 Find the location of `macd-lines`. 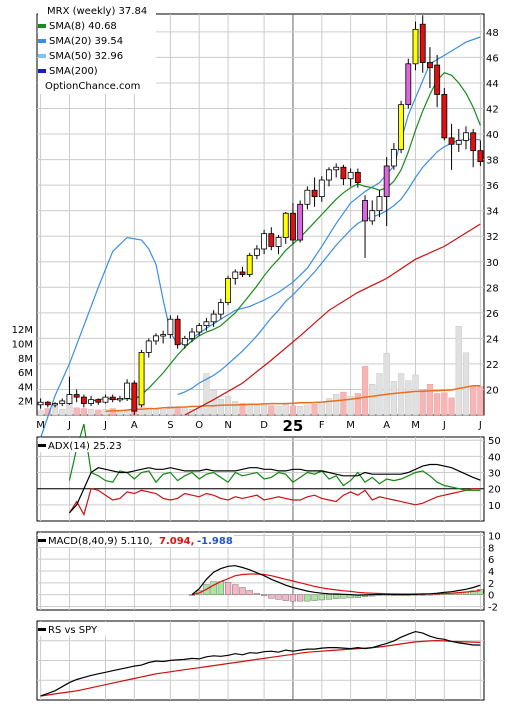

macd-lines is located at coordinates (336, 580).